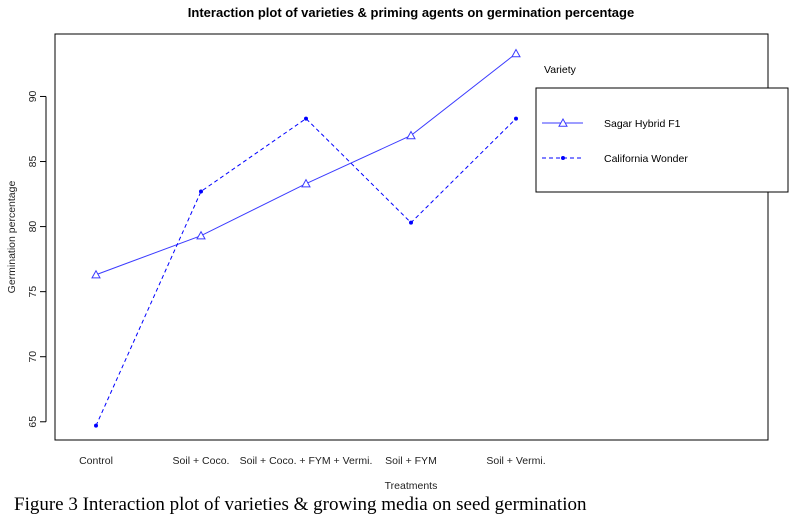 The image size is (800, 524). I want to click on legend-marker-dot, so click(563, 158).